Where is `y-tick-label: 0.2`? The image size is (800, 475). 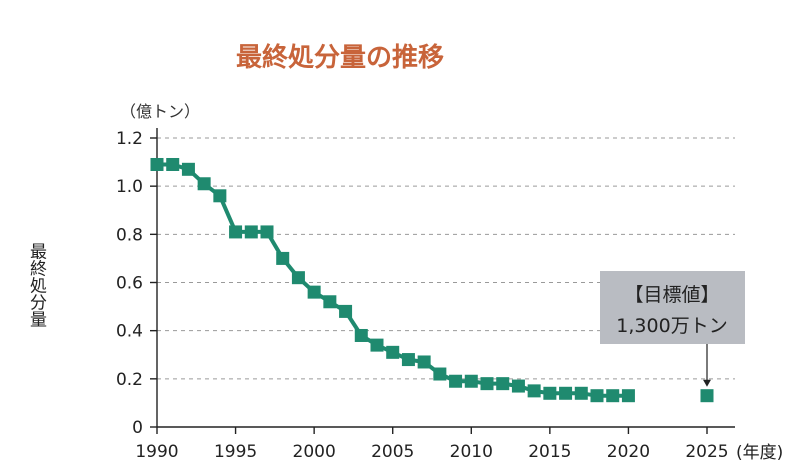 y-tick-label: 0.2 is located at coordinates (129, 380).